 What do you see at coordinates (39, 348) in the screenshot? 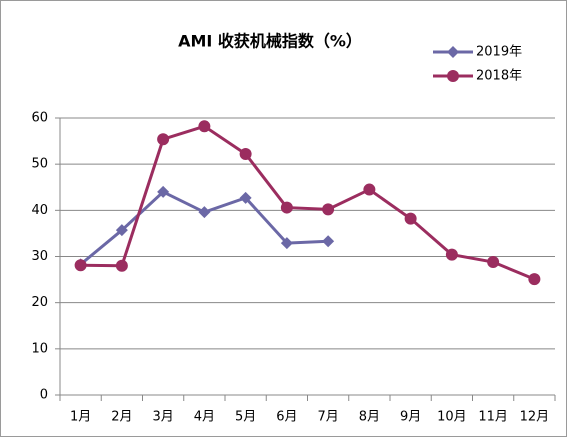
I see `y-tick-label: 10` at bounding box center [39, 348].